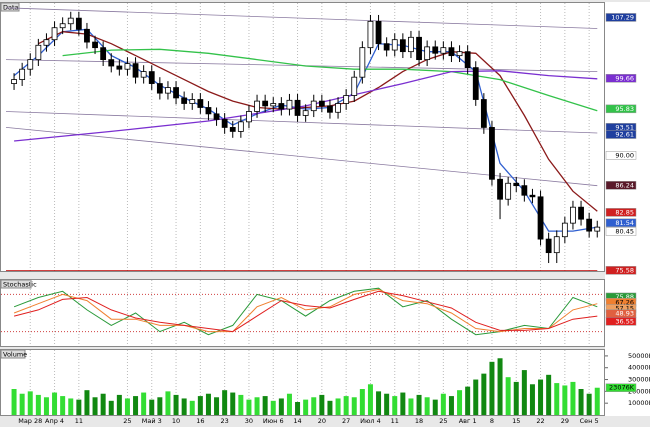 This screenshot has width=650, height=427. Describe the element at coordinates (624, 309) in the screenshot. I see `value-marker-label: 57.15` at that location.